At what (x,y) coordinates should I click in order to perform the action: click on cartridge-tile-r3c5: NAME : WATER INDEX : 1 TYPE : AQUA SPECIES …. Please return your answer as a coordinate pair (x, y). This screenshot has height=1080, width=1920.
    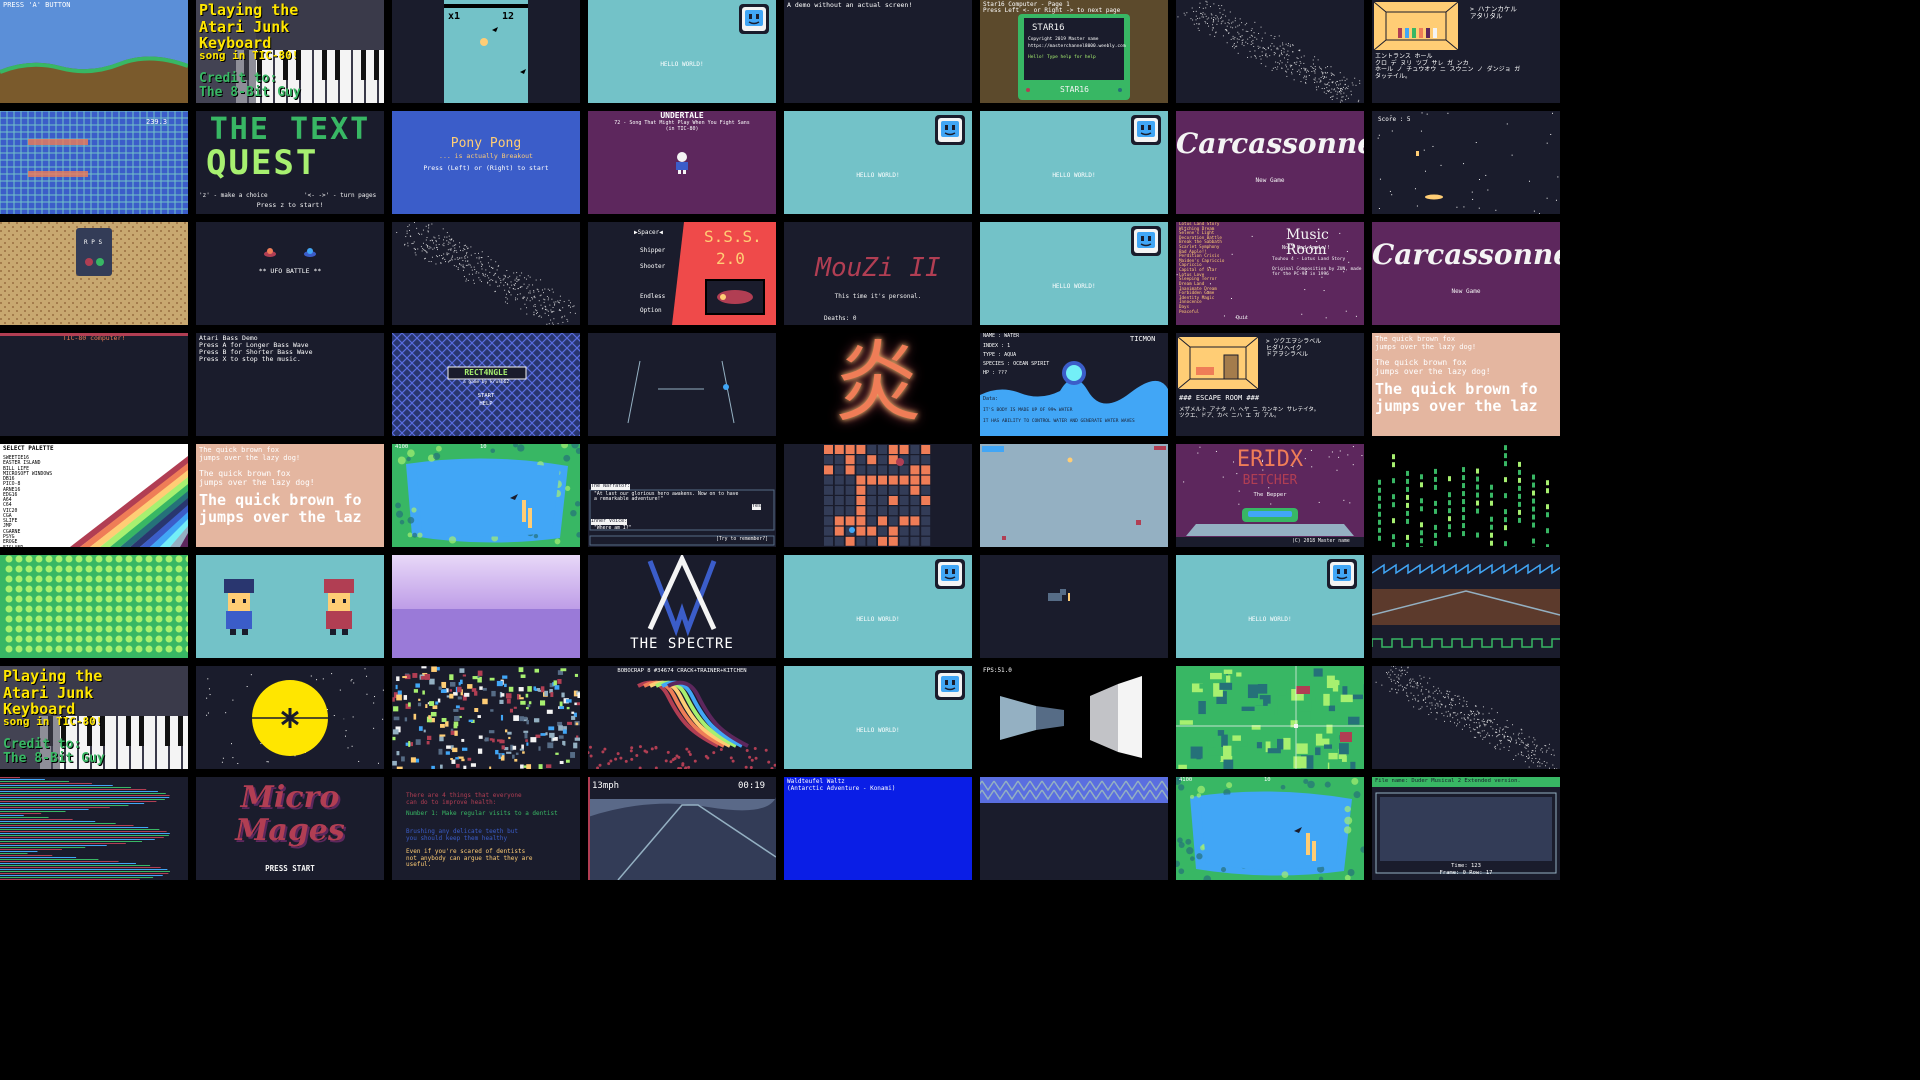
    Looking at the image, I should click on (1074, 384).